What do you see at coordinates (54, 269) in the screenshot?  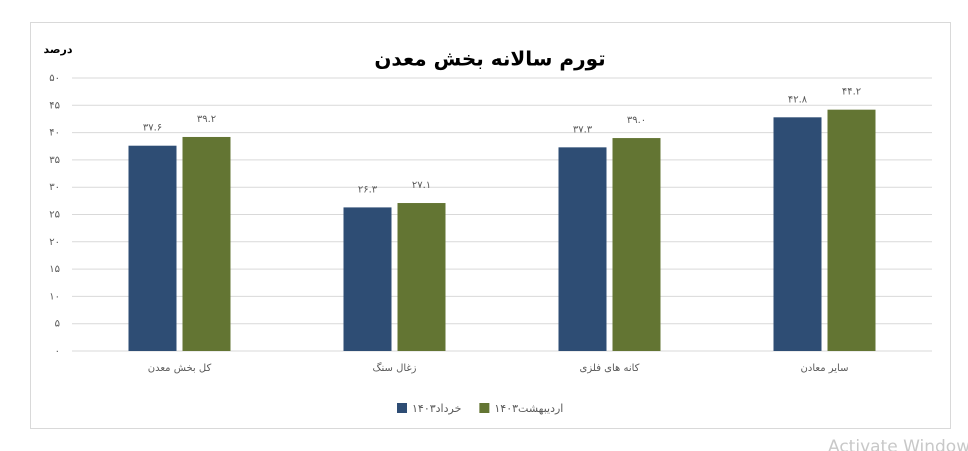 I see `y-tick-label: ۱۵` at bounding box center [54, 269].